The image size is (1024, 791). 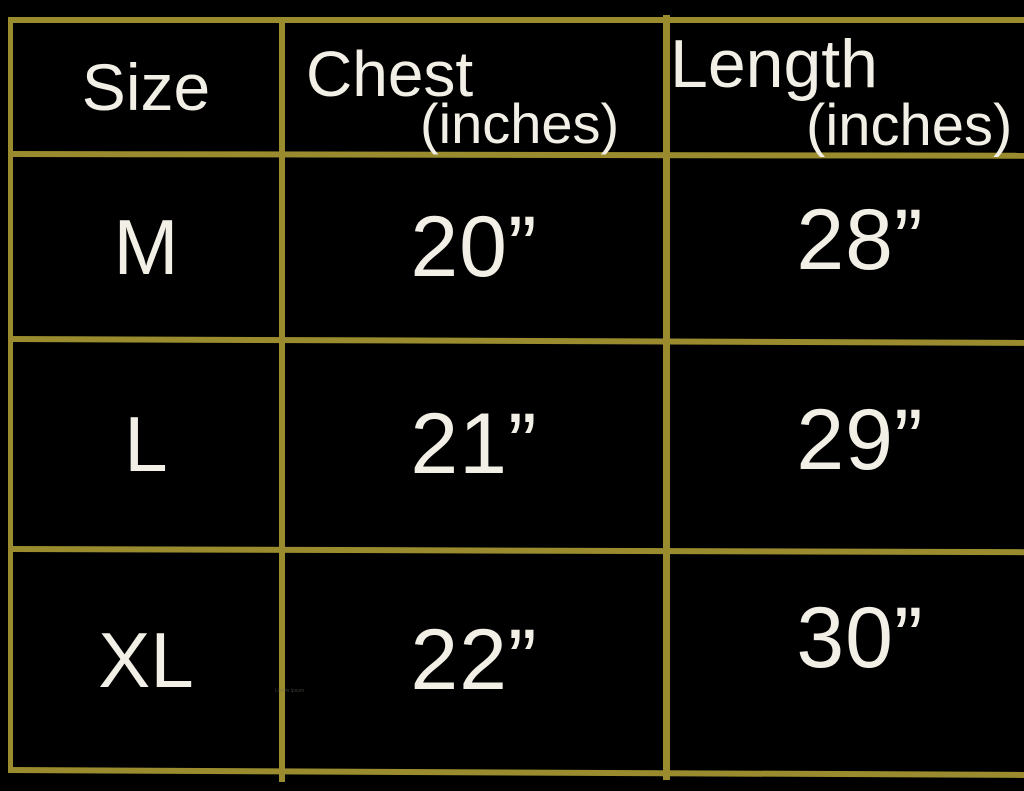 What do you see at coordinates (146, 444) in the screenshot?
I see `cell-size-l: L` at bounding box center [146, 444].